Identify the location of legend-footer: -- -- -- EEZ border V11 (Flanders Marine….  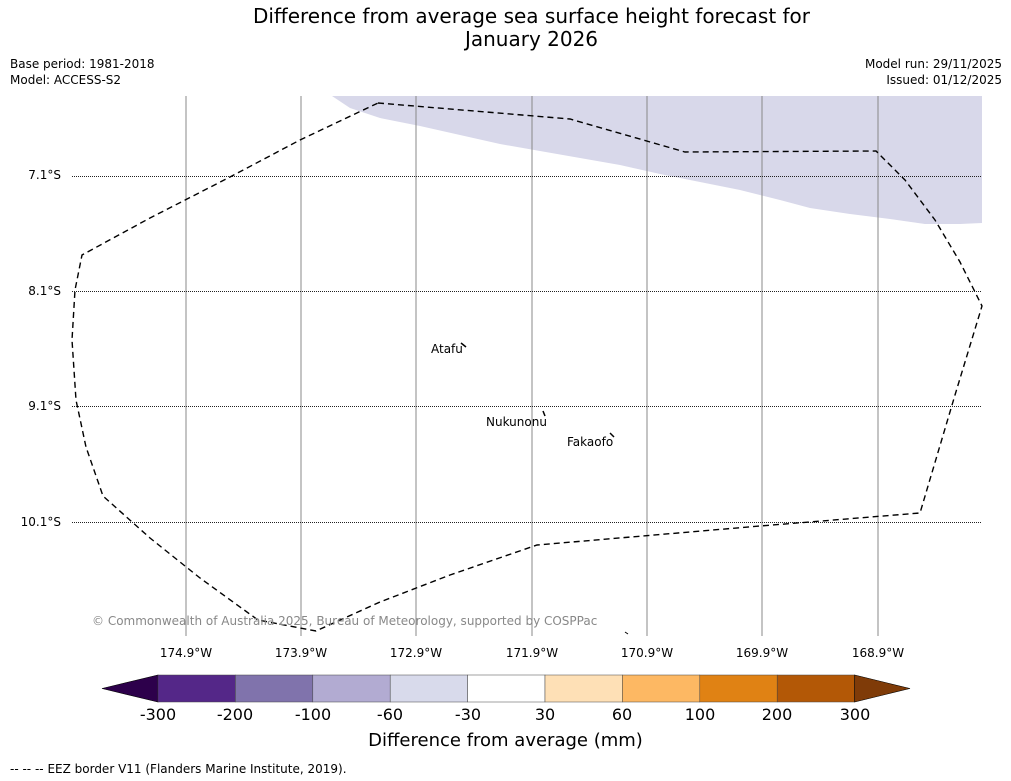
(178, 769).